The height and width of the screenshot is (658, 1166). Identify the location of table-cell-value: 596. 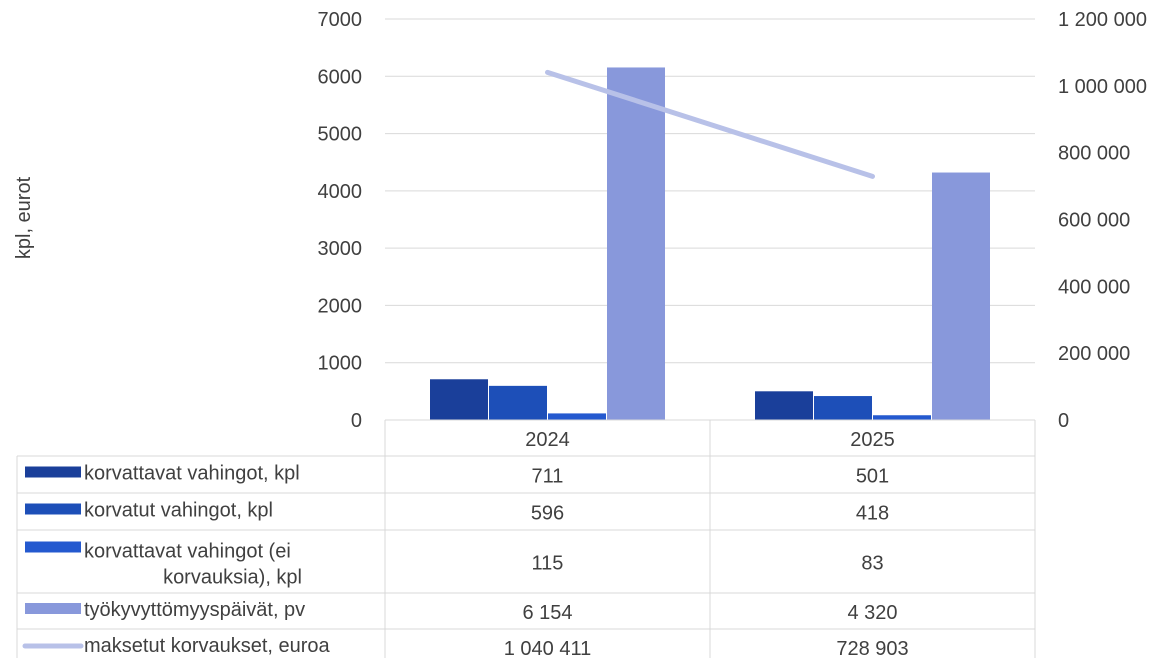
(547, 514).